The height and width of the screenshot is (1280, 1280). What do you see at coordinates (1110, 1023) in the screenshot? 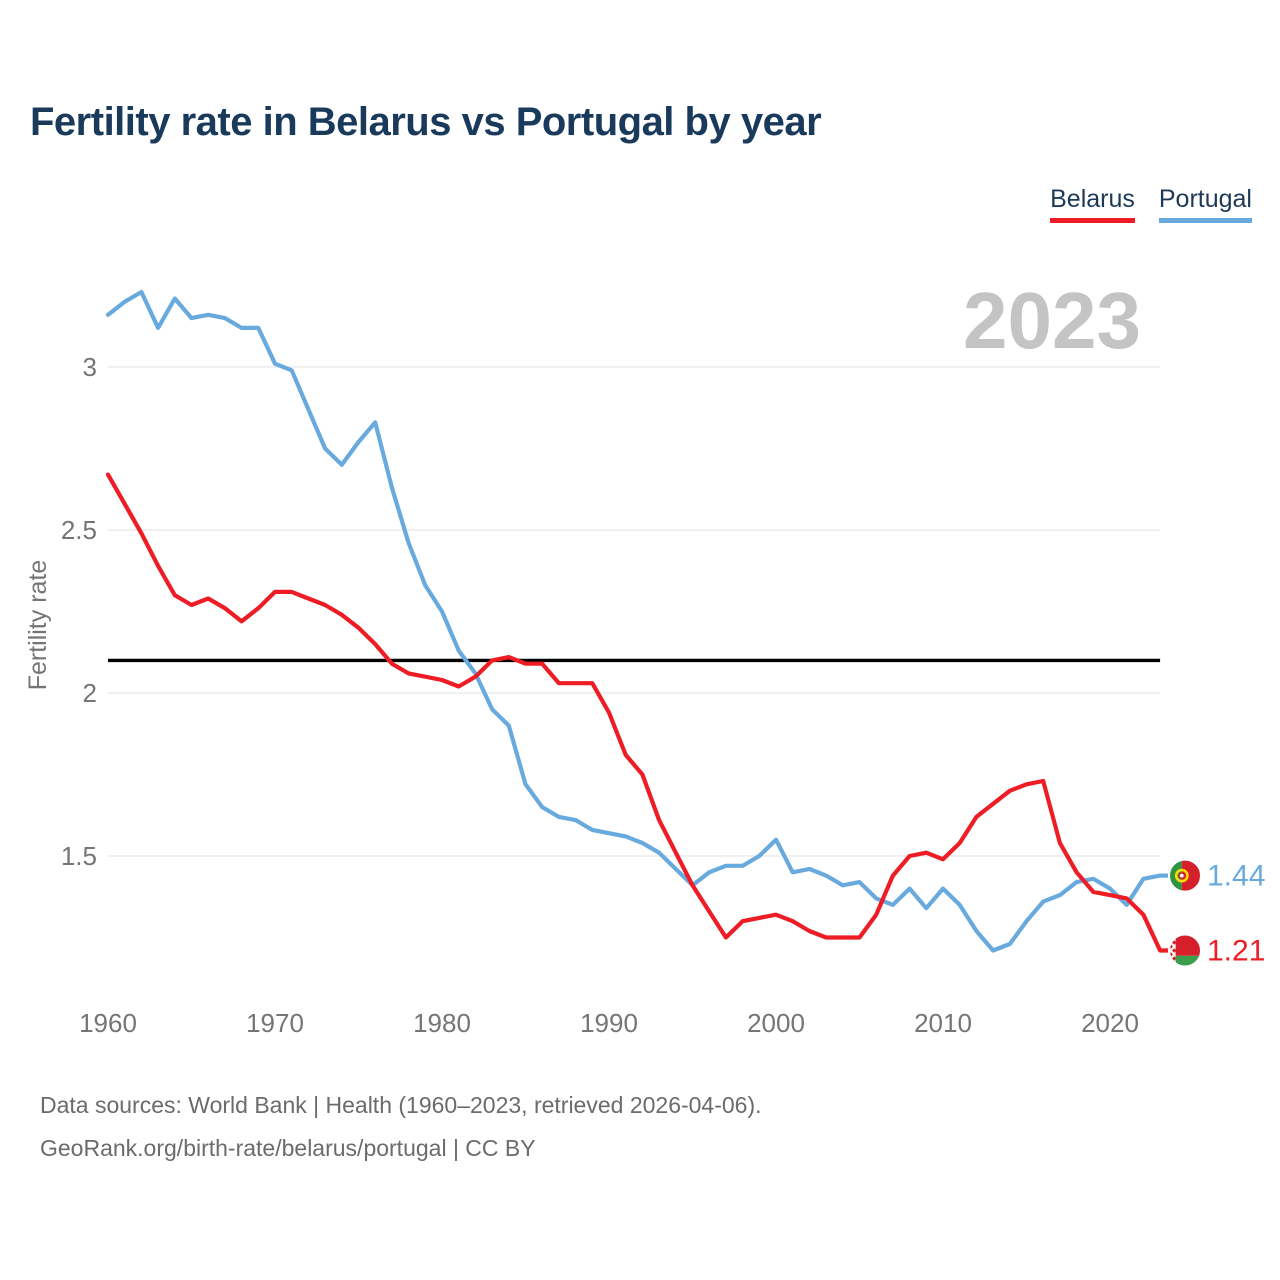
I see `x-tick-label-2020: 2020` at bounding box center [1110, 1023].